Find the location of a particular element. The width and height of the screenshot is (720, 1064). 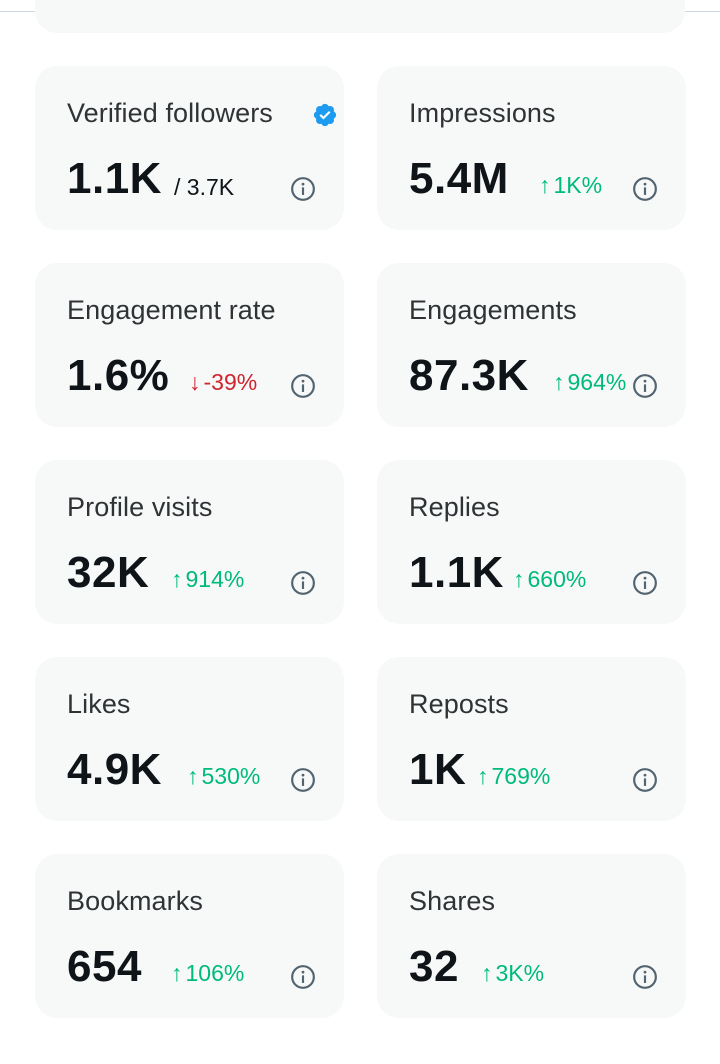

metric-delta-value: 914% is located at coordinates (215, 579).